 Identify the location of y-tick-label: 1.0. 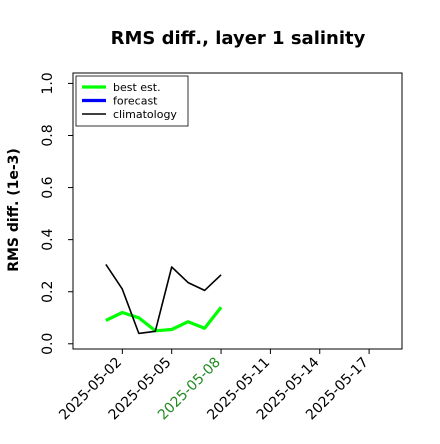
(48, 83).